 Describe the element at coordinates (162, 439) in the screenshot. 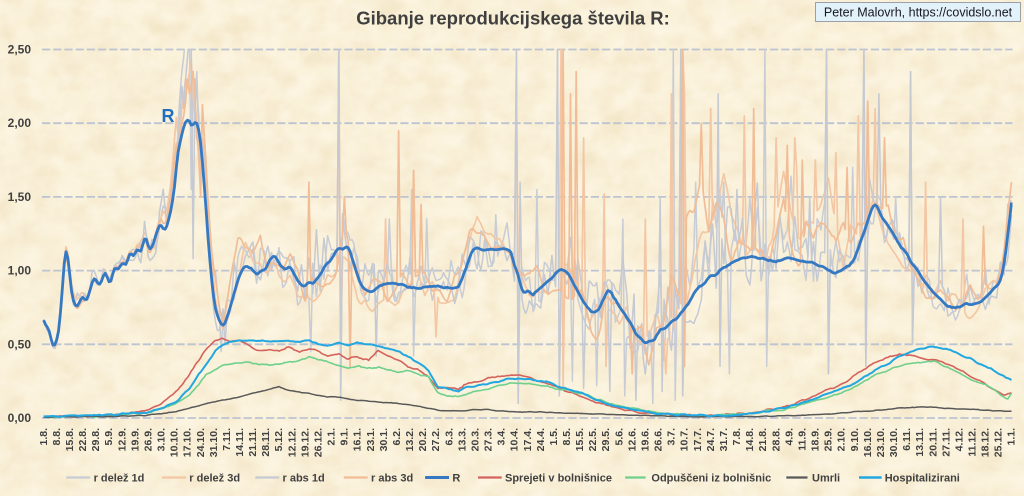

I see `svg-text: 3.10.` at that location.